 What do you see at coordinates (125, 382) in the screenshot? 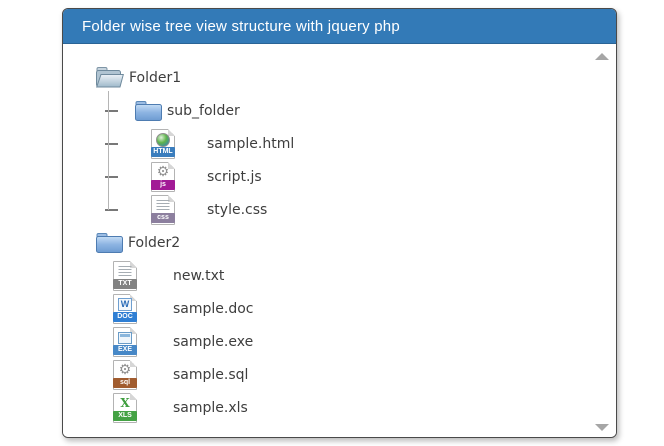
I see `sql-badge: sql` at bounding box center [125, 382].